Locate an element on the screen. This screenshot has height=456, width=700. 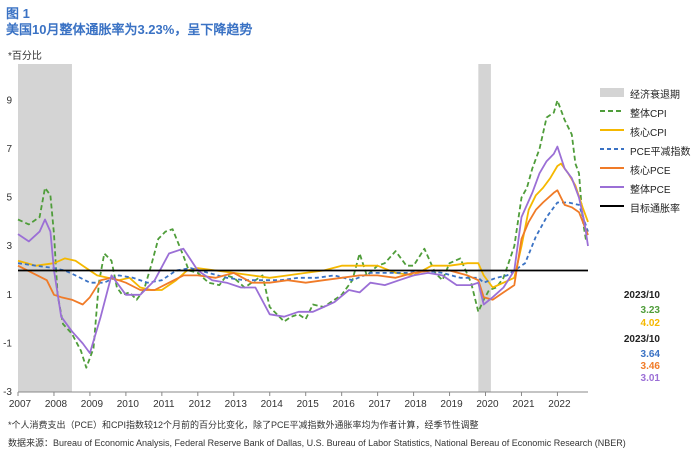
legend-swatch-target is located at coordinates (612, 206).